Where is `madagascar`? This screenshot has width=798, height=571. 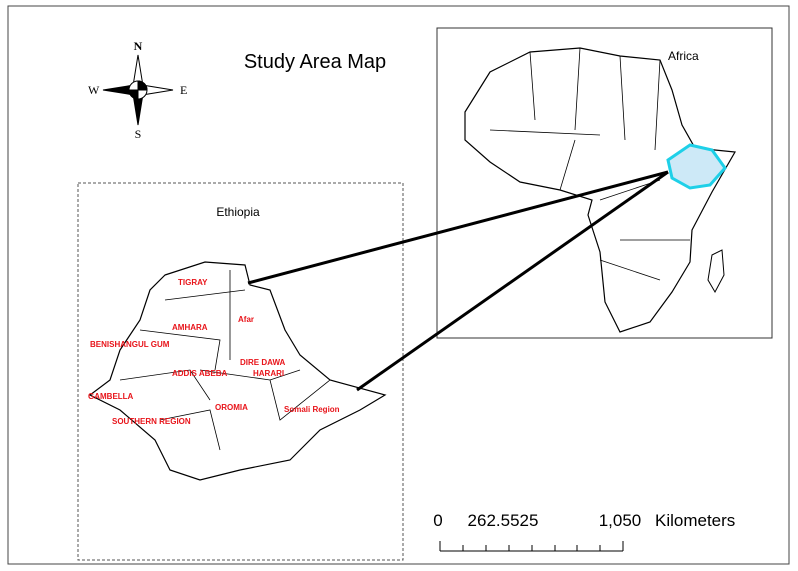 madagascar is located at coordinates (716, 271).